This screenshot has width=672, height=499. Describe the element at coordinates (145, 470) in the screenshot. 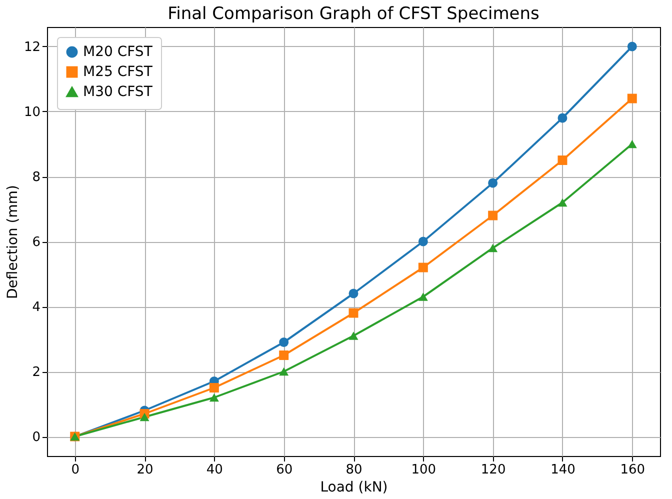

I see `x-tick-label: 20` at that location.